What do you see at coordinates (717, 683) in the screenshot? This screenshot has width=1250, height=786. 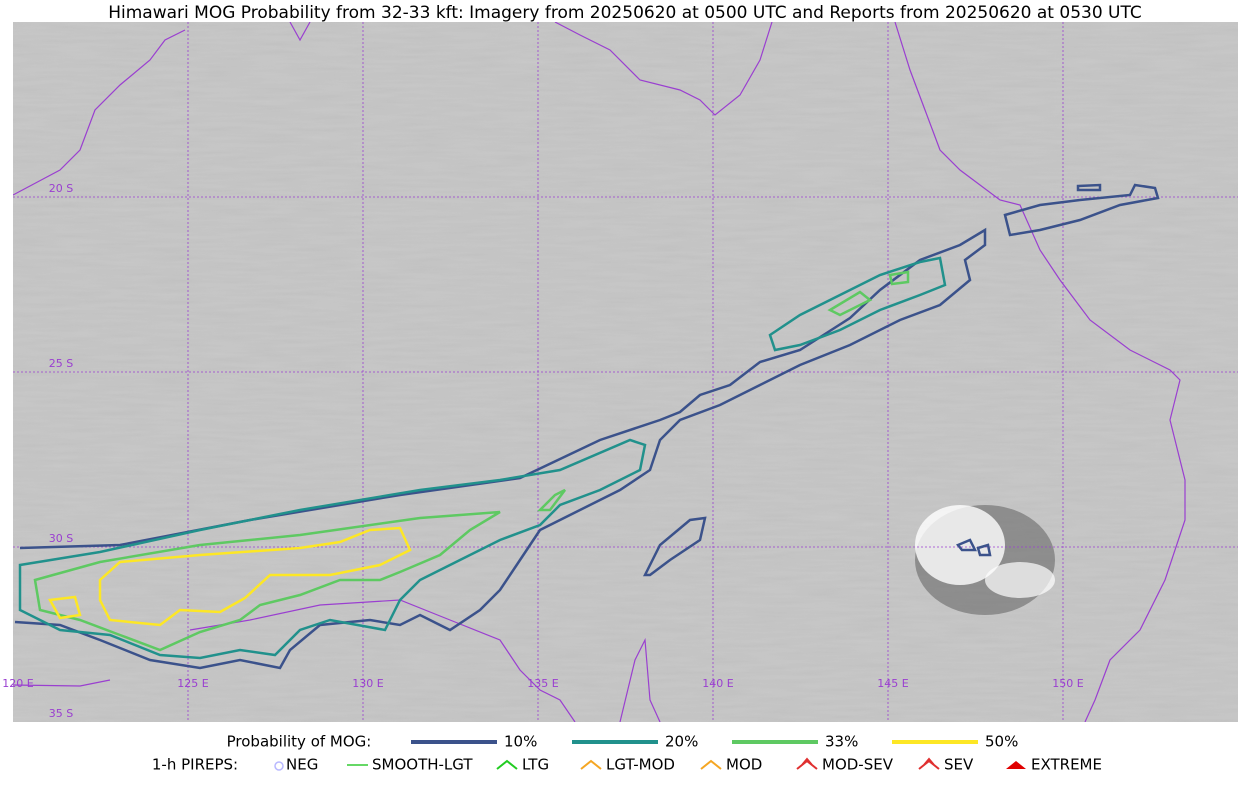 I see `lon-label: 140 E` at bounding box center [717, 683].